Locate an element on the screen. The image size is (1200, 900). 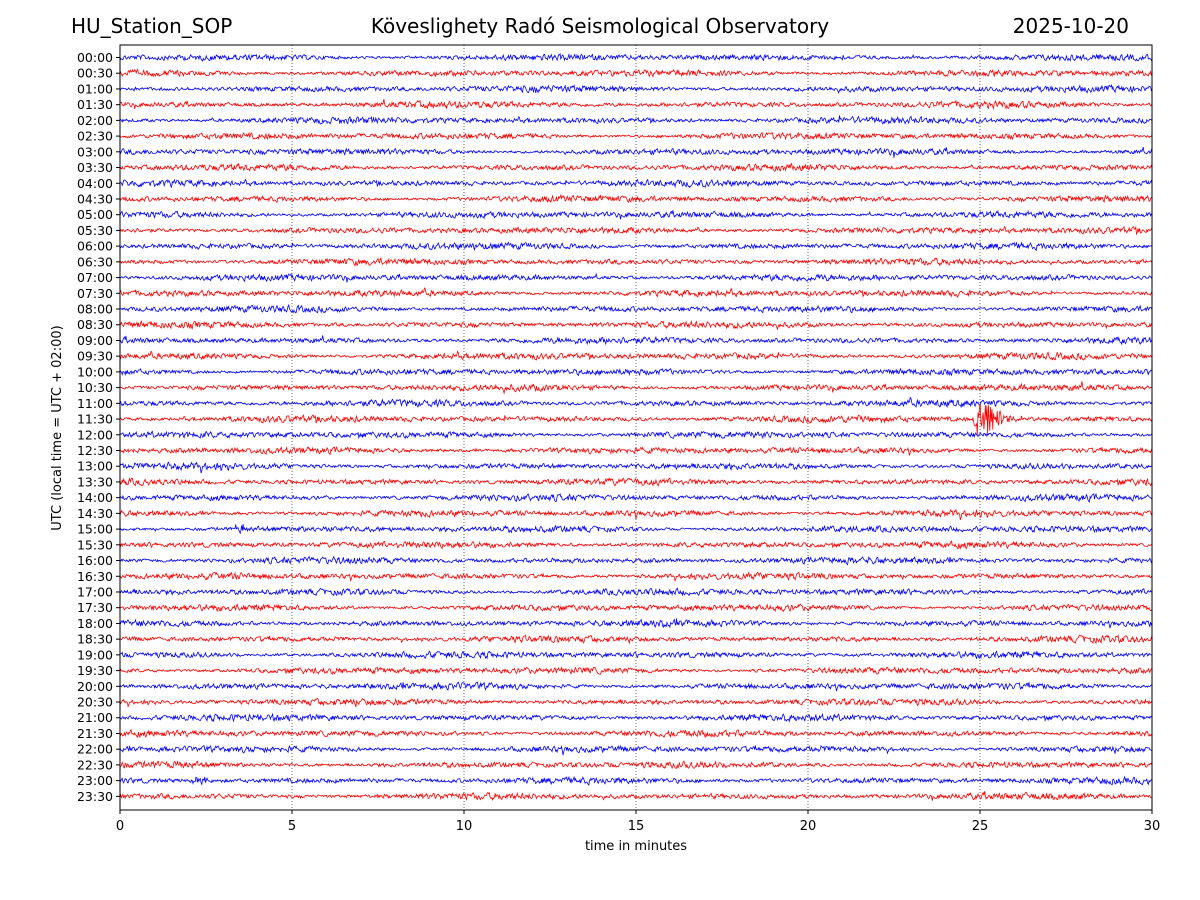
y-tick-label: 00:00 is located at coordinates (95, 57).